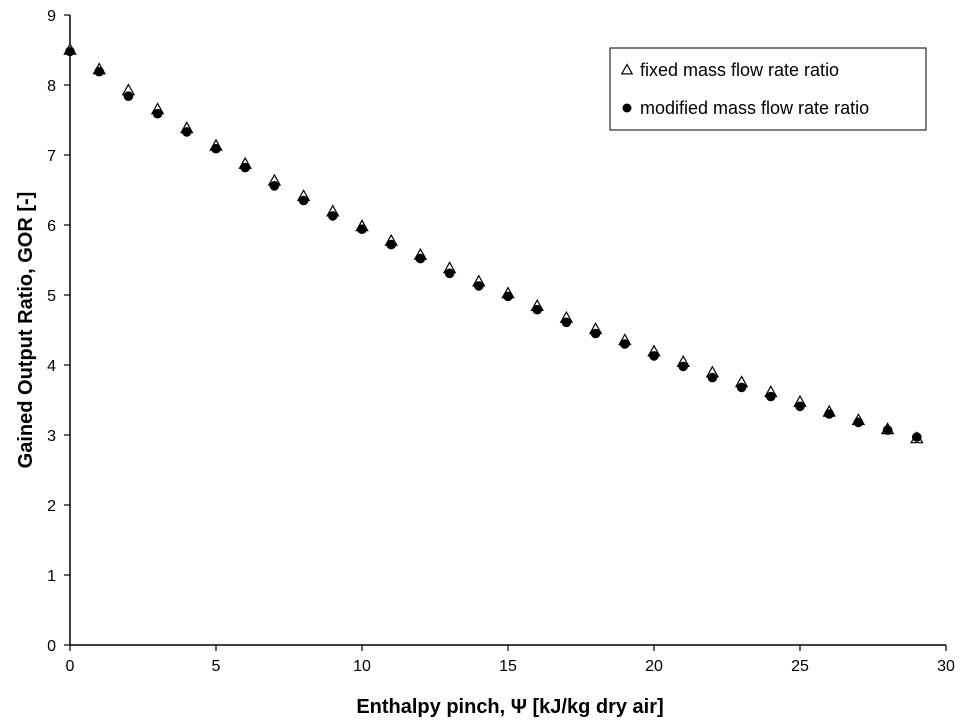  What do you see at coordinates (508, 666) in the screenshot?
I see `x-tick-label: 15` at bounding box center [508, 666].